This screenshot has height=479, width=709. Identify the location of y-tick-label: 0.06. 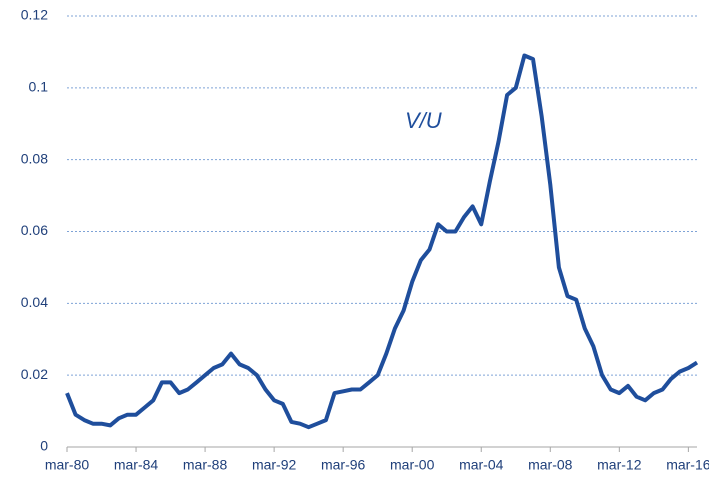
(34, 230).